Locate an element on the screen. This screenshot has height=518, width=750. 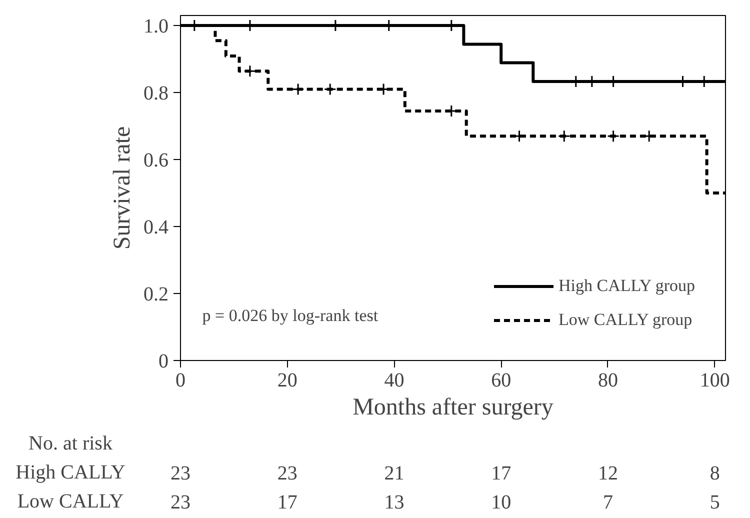
y-tick-label: 0.6 is located at coordinates (156, 161).